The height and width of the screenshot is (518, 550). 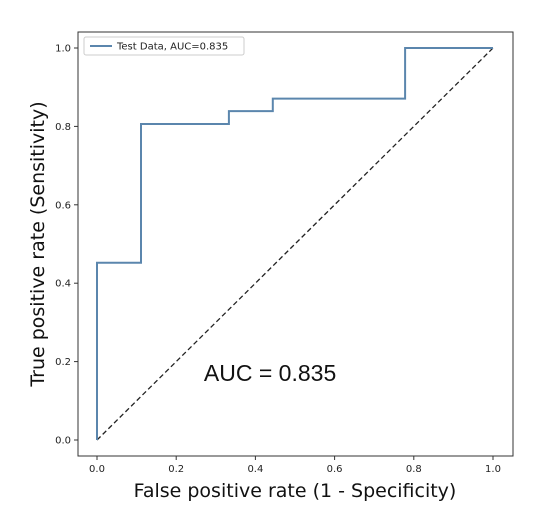 I want to click on legend-label: Test Data, AUC=0.835, so click(x=172, y=47).